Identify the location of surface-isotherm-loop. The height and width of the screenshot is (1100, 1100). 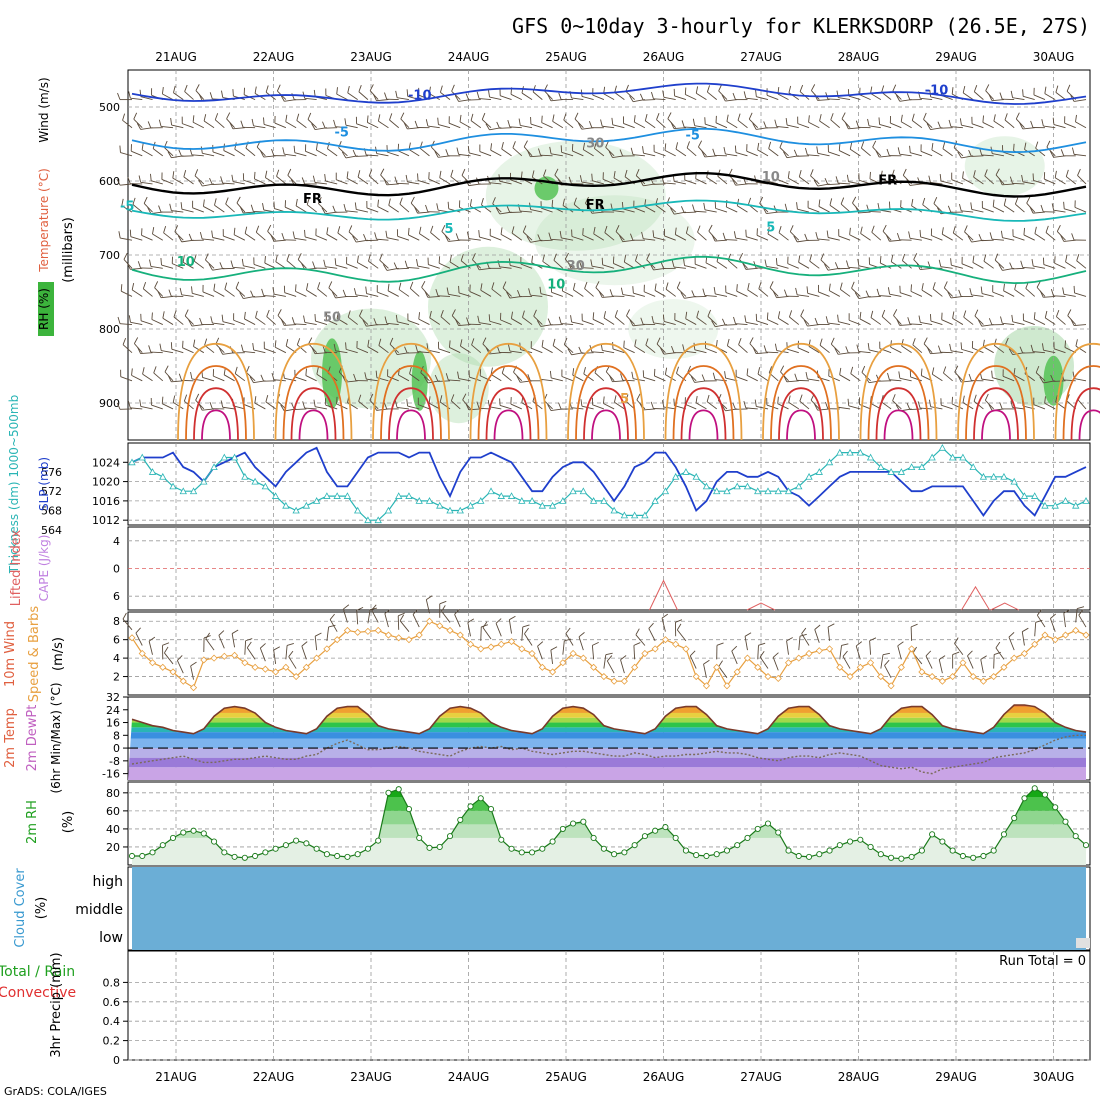
(703, 403).